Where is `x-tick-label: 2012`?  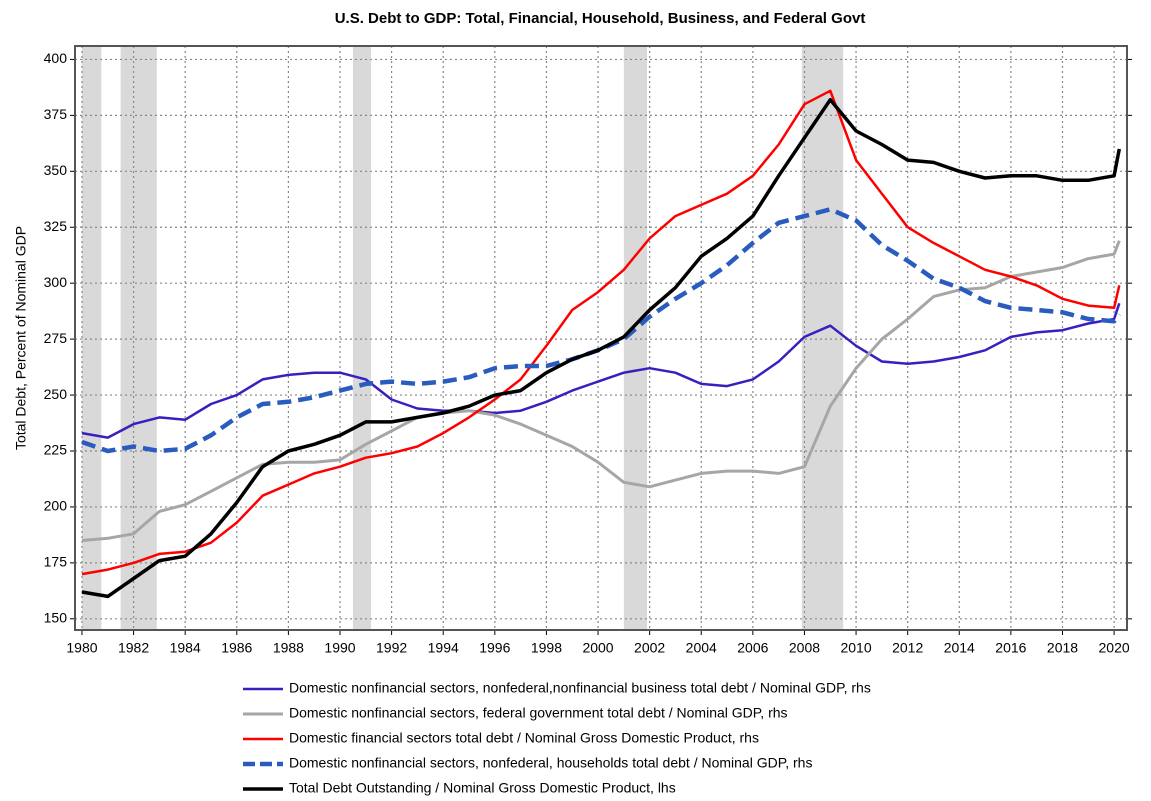
x-tick-label: 2012 is located at coordinates (907, 648).